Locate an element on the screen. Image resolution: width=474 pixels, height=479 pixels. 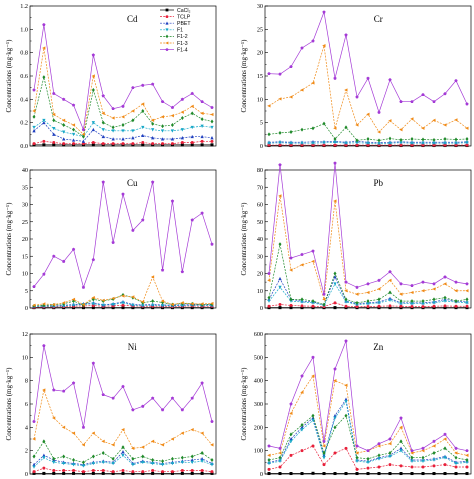
y-tick-label: 30 is located at coordinates (260, 6).